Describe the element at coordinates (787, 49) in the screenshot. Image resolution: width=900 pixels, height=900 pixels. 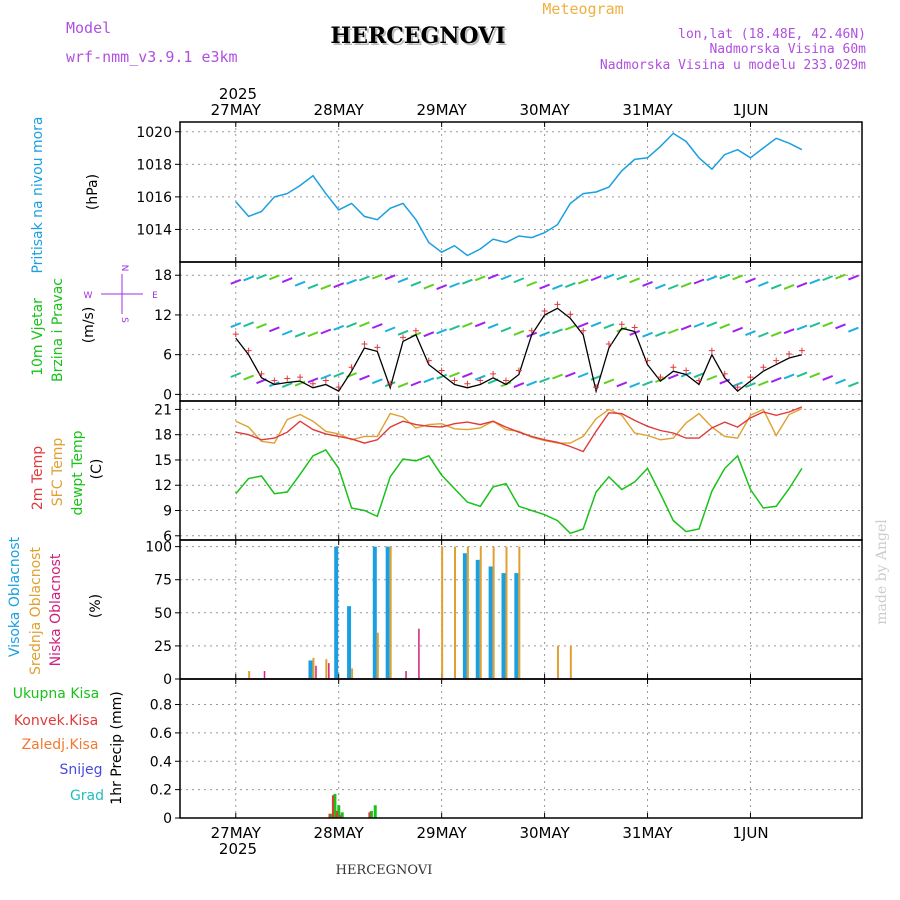
I see `elevation-label: Nadmorska Visina 60m` at that location.